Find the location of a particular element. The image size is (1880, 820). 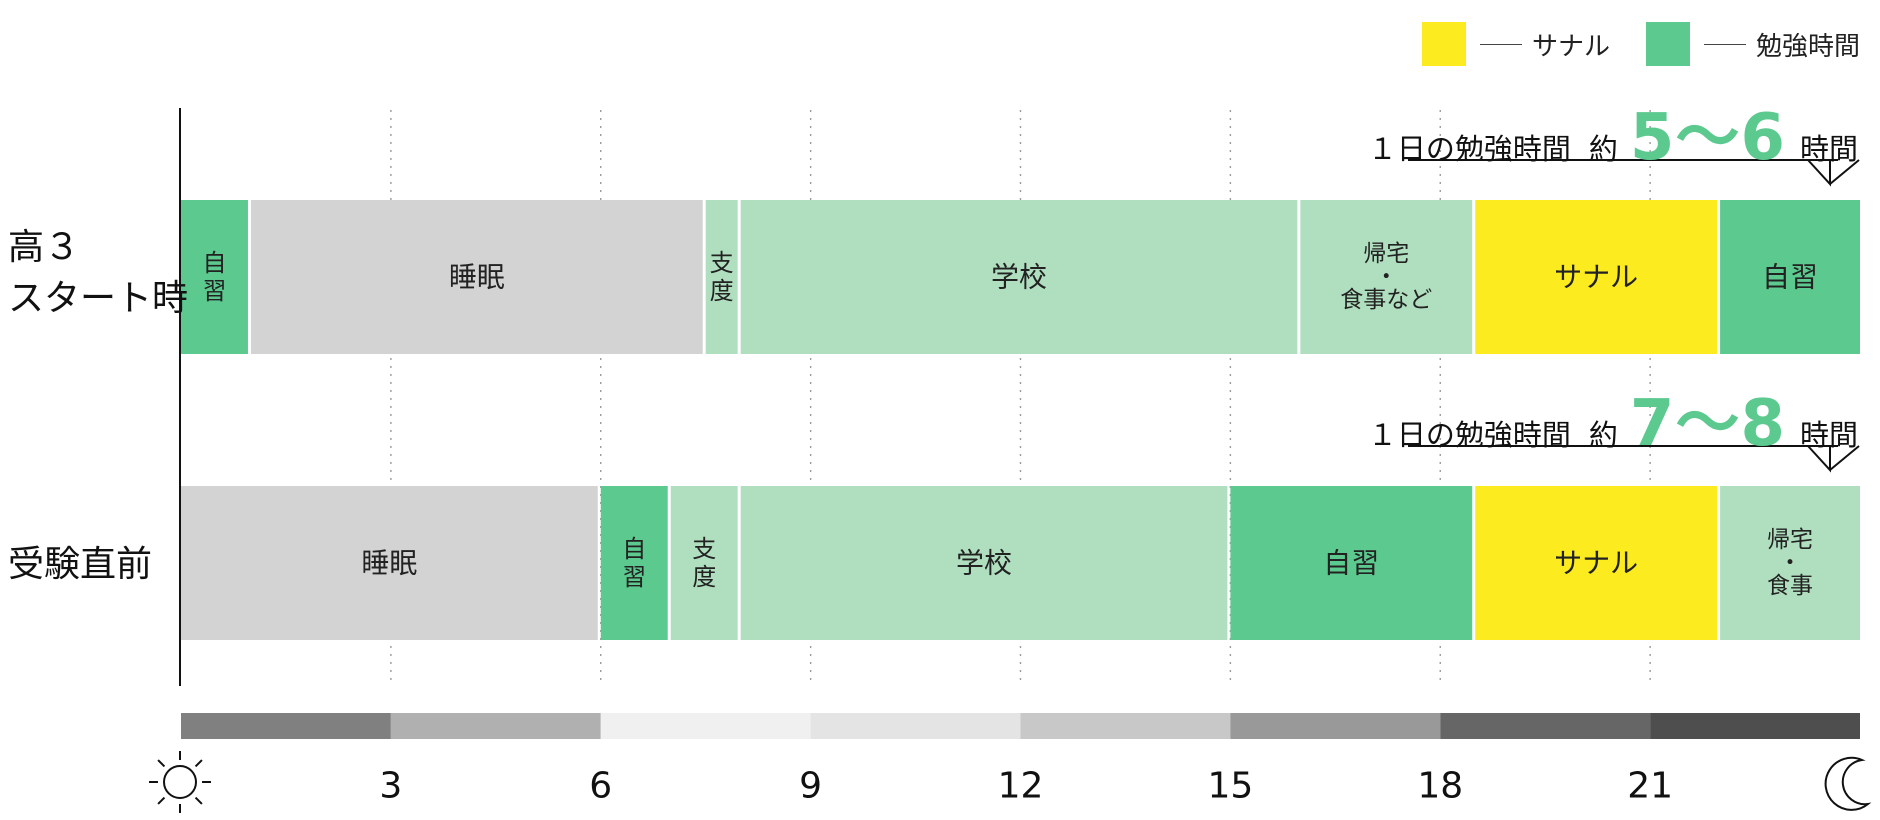

legend-label-study: 勉強時間 is located at coordinates (1807, 46).